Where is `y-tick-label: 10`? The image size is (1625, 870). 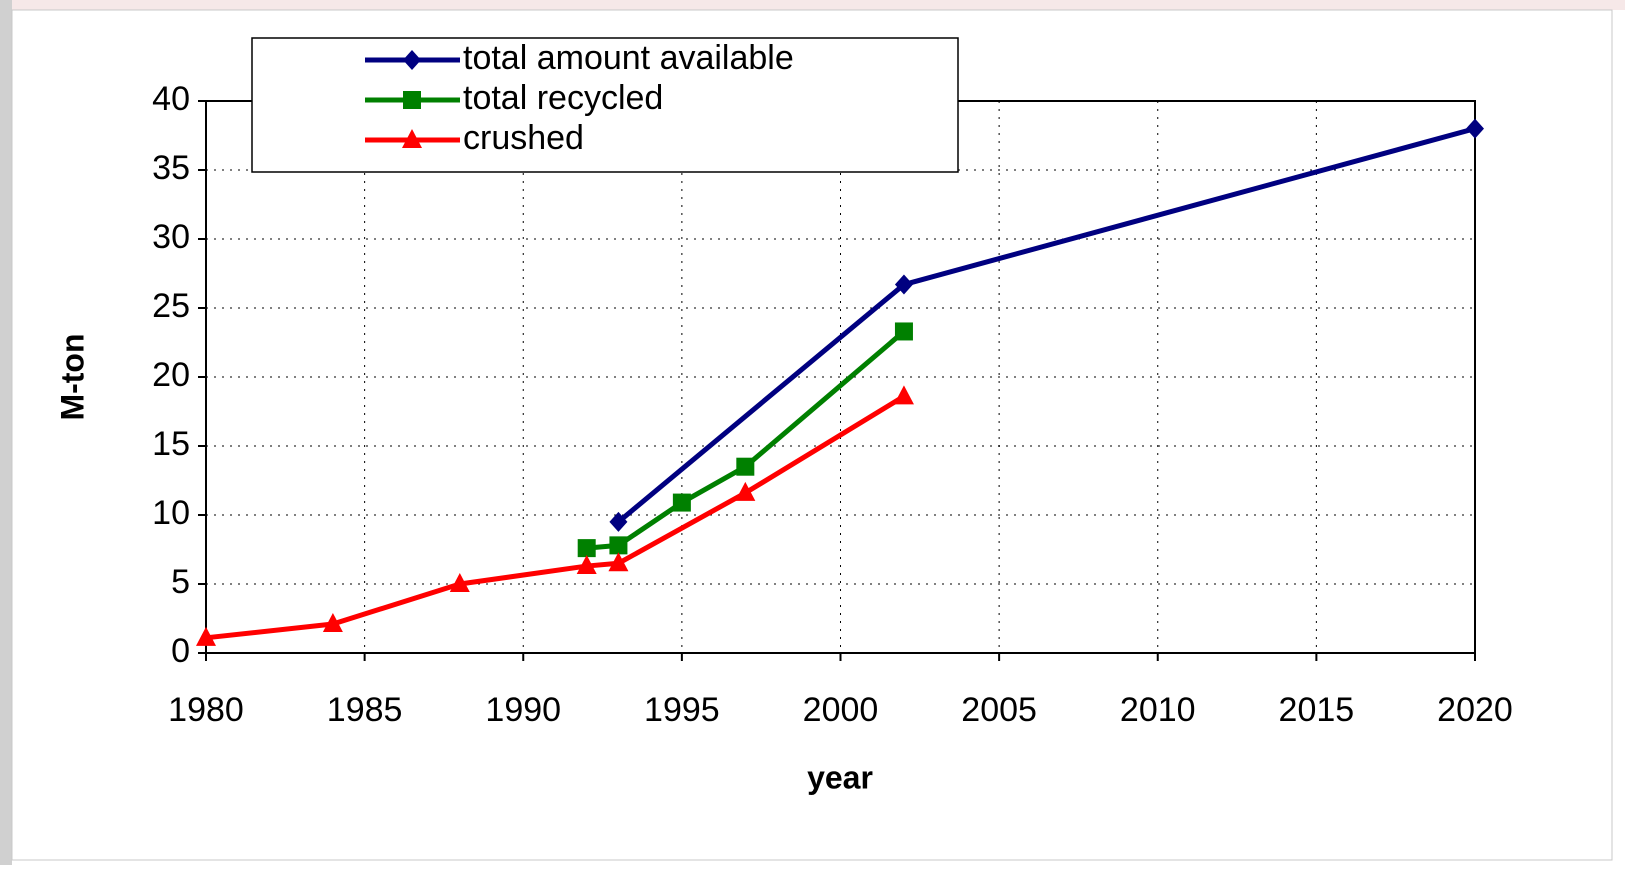 y-tick-label: 10 is located at coordinates (171, 513).